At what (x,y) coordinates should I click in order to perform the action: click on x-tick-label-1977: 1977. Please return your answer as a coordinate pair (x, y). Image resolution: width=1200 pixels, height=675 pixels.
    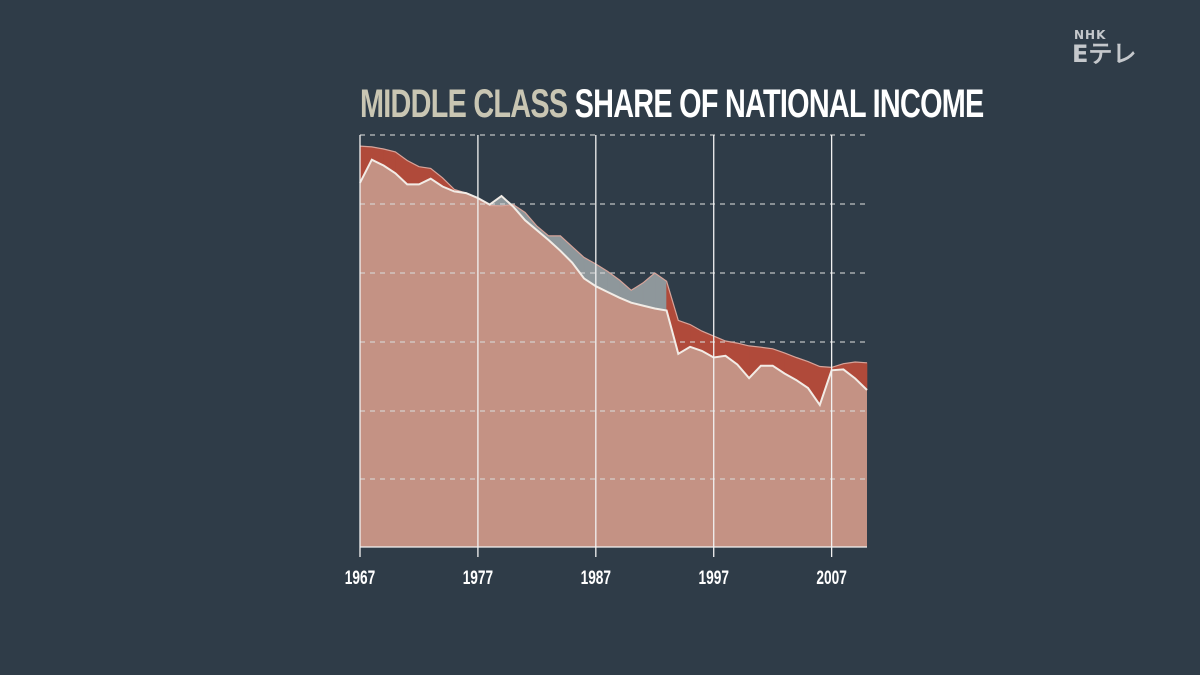
    Looking at the image, I should click on (478, 578).